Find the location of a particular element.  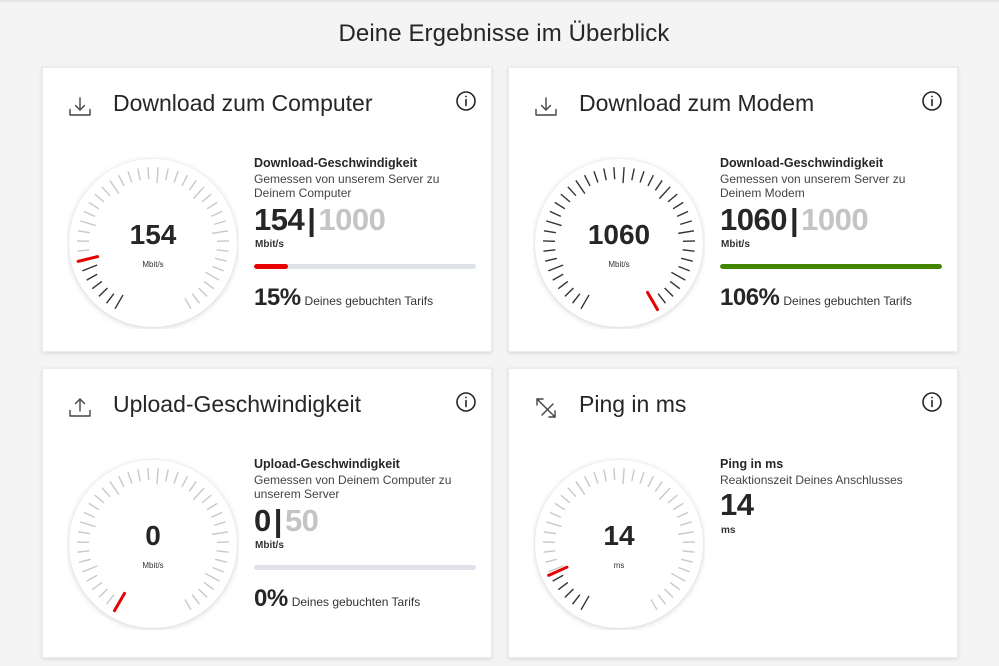

card-header: Ping in ms is located at coordinates (733, 404).